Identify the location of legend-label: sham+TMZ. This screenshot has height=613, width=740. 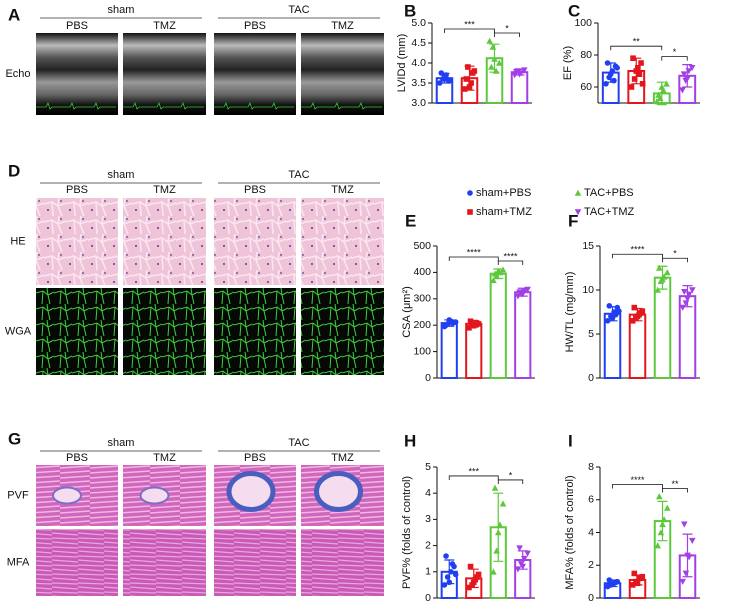
(504, 212).